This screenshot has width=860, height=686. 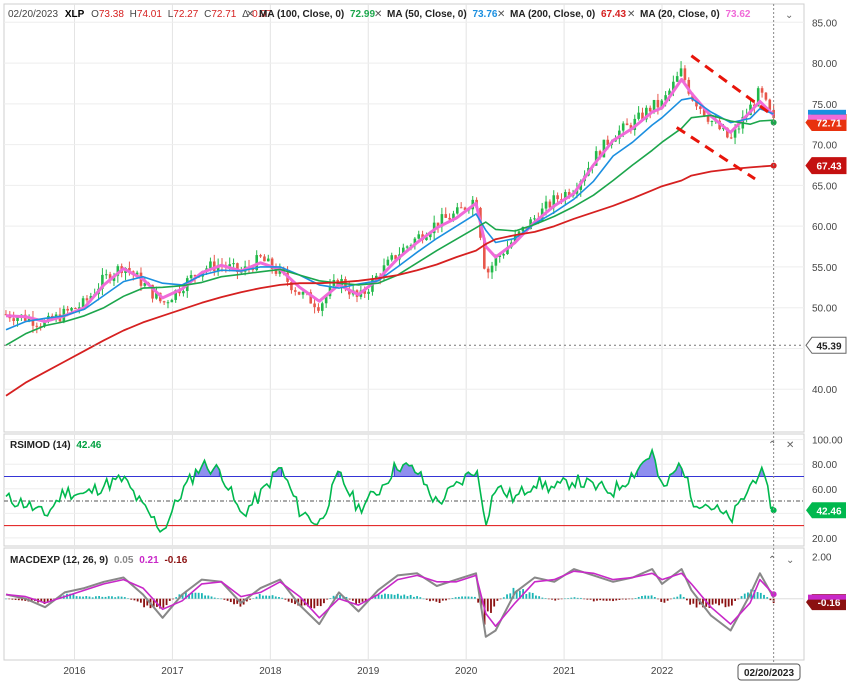 I want to click on macd-v1: 0.05, so click(x=124, y=560).